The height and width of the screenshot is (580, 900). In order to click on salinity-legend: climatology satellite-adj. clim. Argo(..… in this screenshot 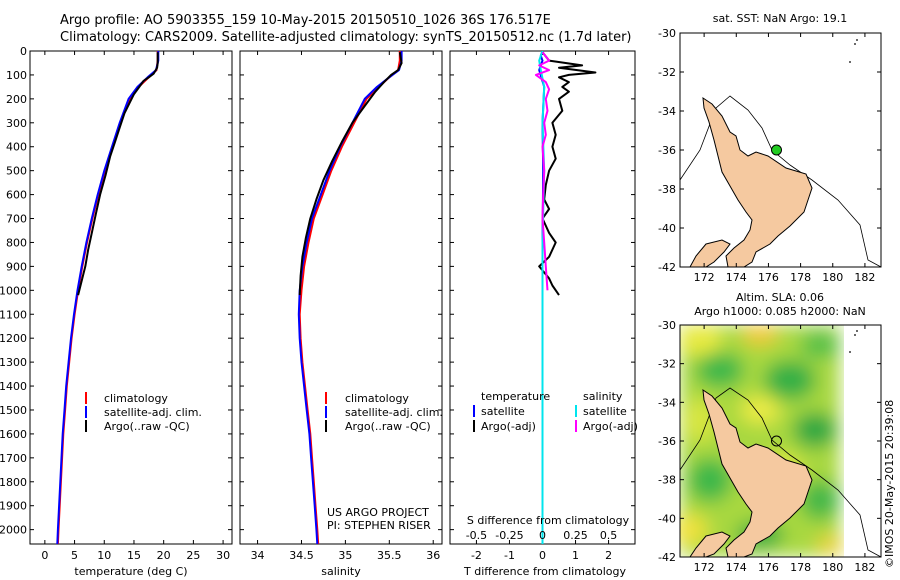, I will do `click(384, 412)`.